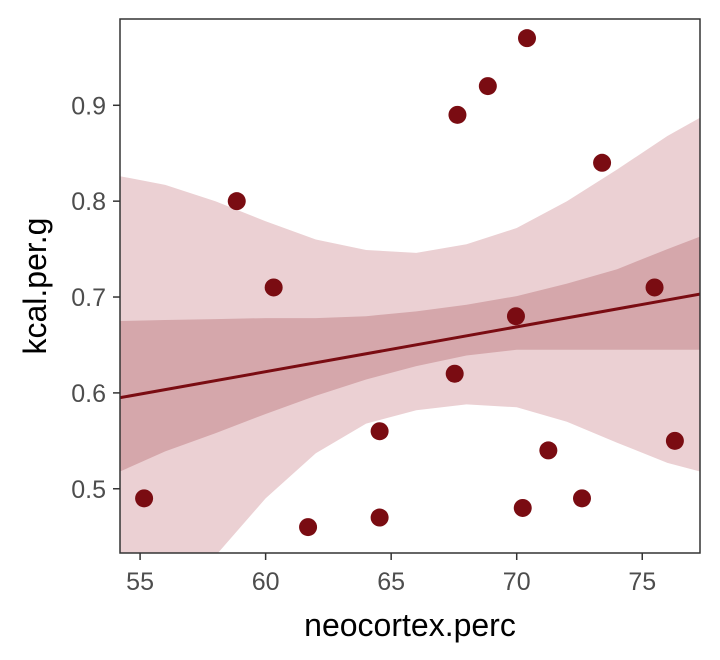 This screenshot has width=720, height=660. Describe the element at coordinates (266, 582) in the screenshot. I see `x-tick-label: 60` at that location.